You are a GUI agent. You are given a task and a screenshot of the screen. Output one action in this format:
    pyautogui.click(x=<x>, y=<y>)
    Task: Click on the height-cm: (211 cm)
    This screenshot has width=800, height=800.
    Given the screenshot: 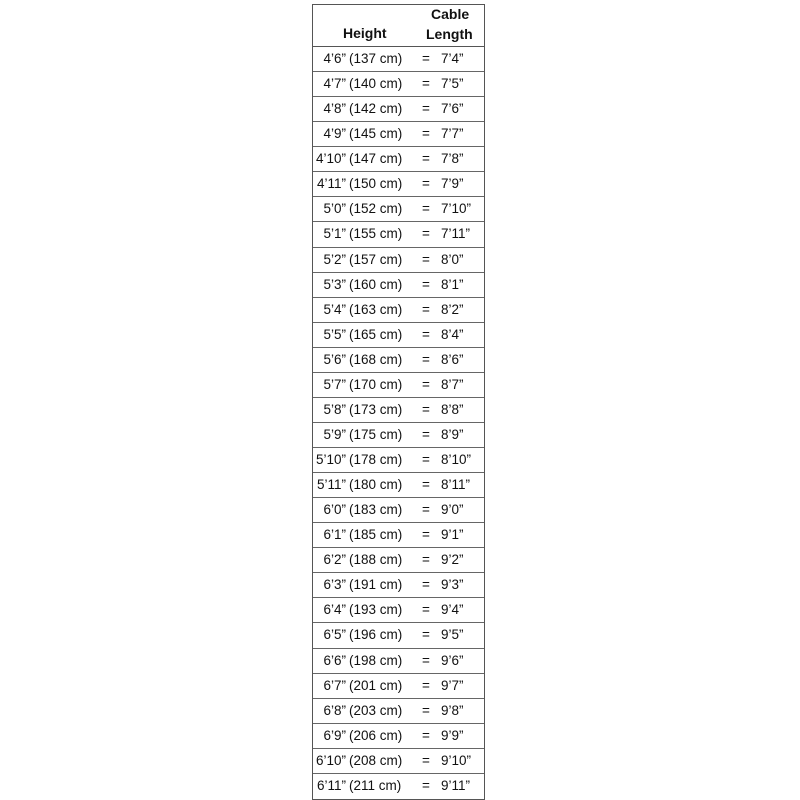 What is the action you would take?
    pyautogui.click(x=375, y=785)
    